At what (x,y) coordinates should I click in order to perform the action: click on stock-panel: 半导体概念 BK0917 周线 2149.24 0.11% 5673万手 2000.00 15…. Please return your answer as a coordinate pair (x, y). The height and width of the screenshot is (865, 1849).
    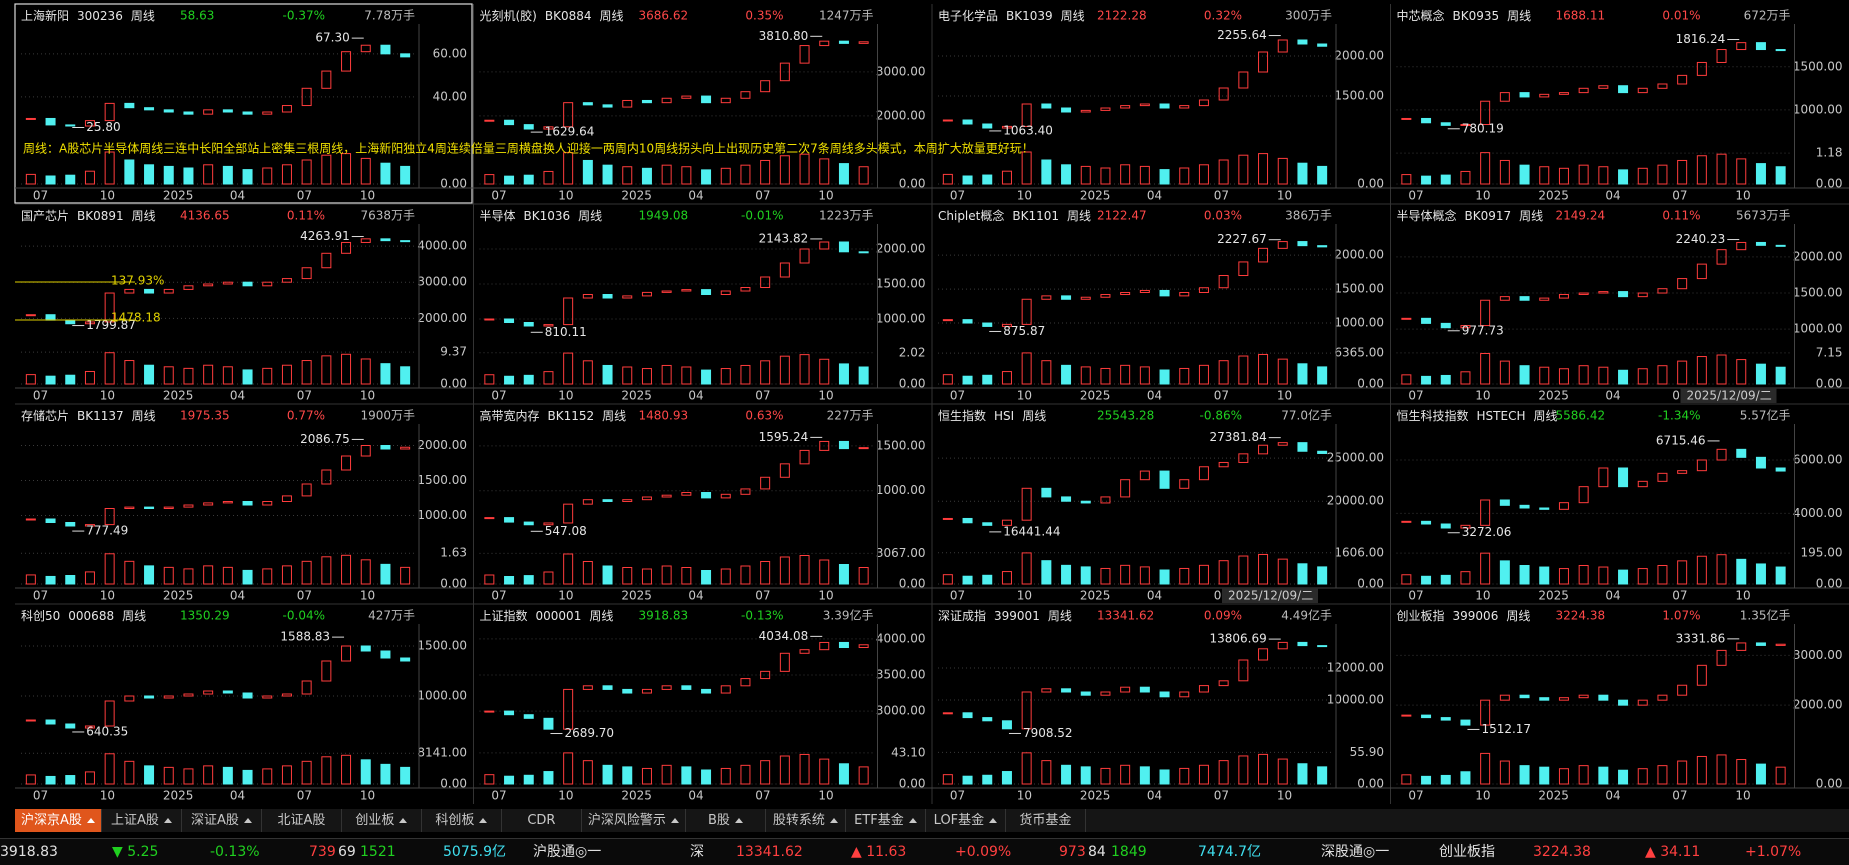
    Looking at the image, I should click on (1619, 305).